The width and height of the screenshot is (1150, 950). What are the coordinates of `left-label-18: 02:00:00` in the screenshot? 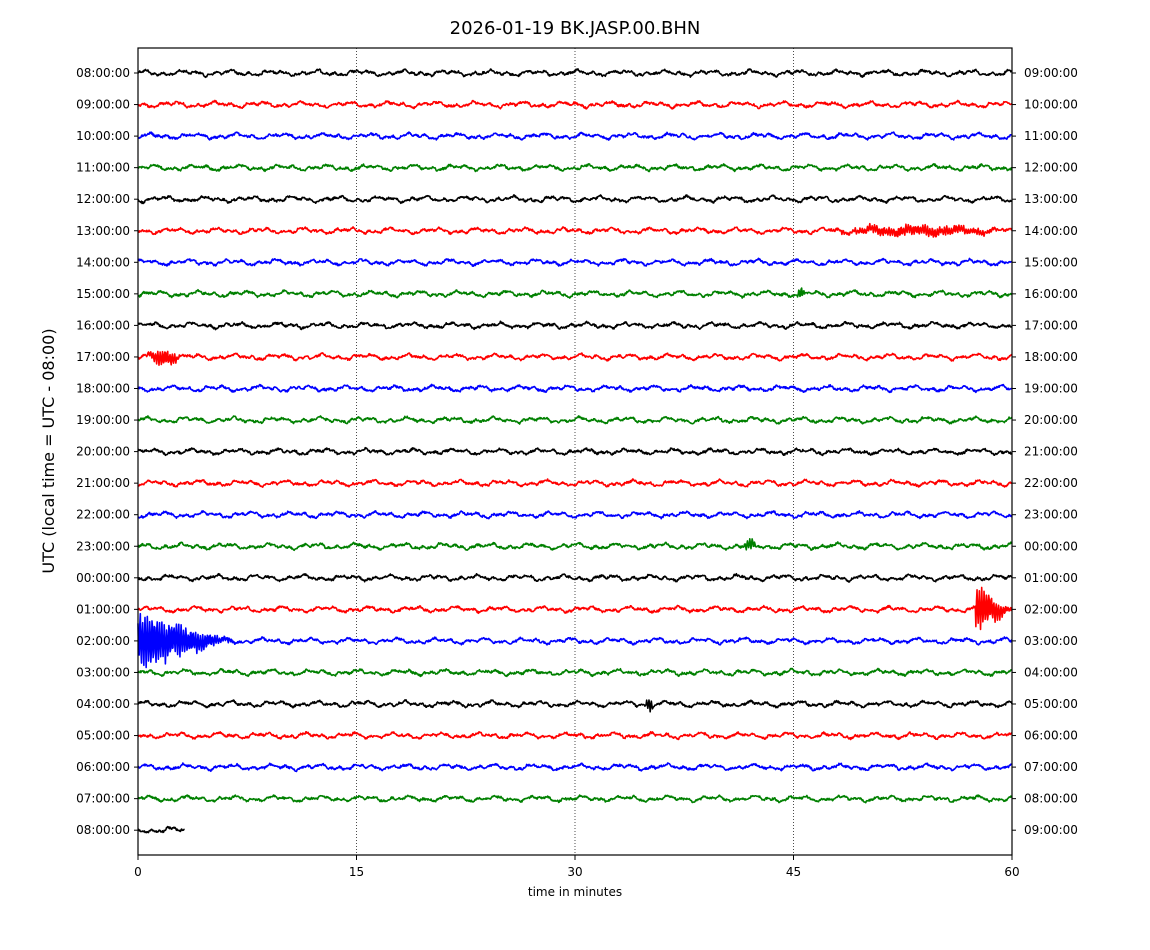 It's located at (103, 641).